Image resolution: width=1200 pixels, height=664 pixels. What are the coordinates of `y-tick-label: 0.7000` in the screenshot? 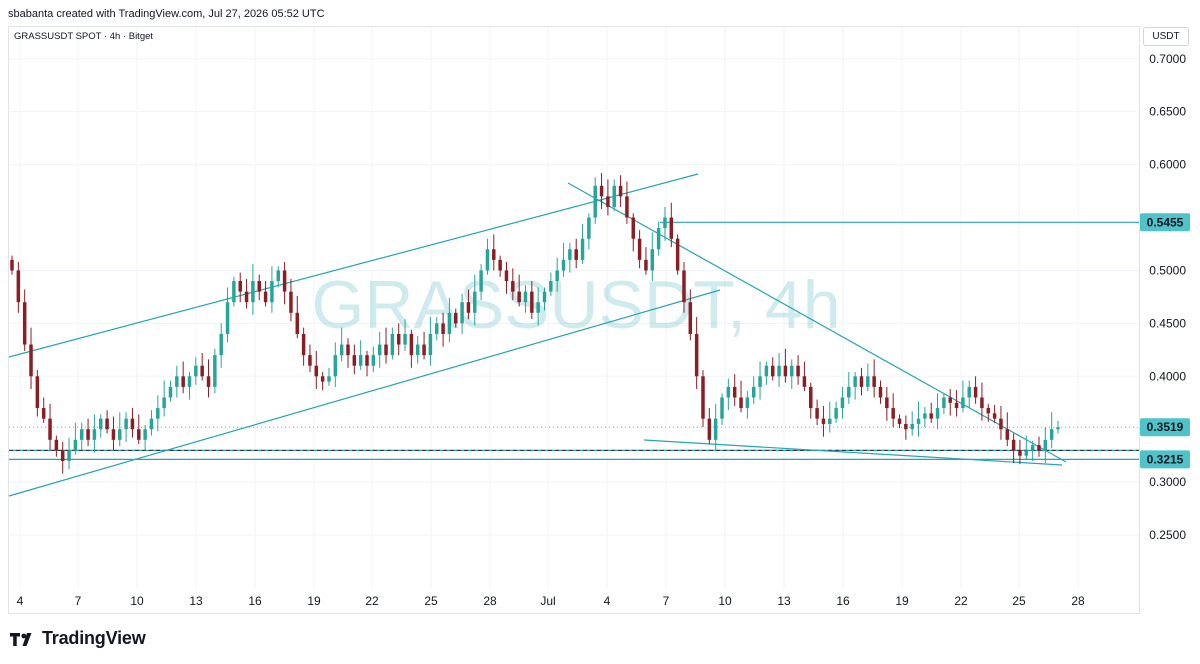 It's located at (1167, 59).